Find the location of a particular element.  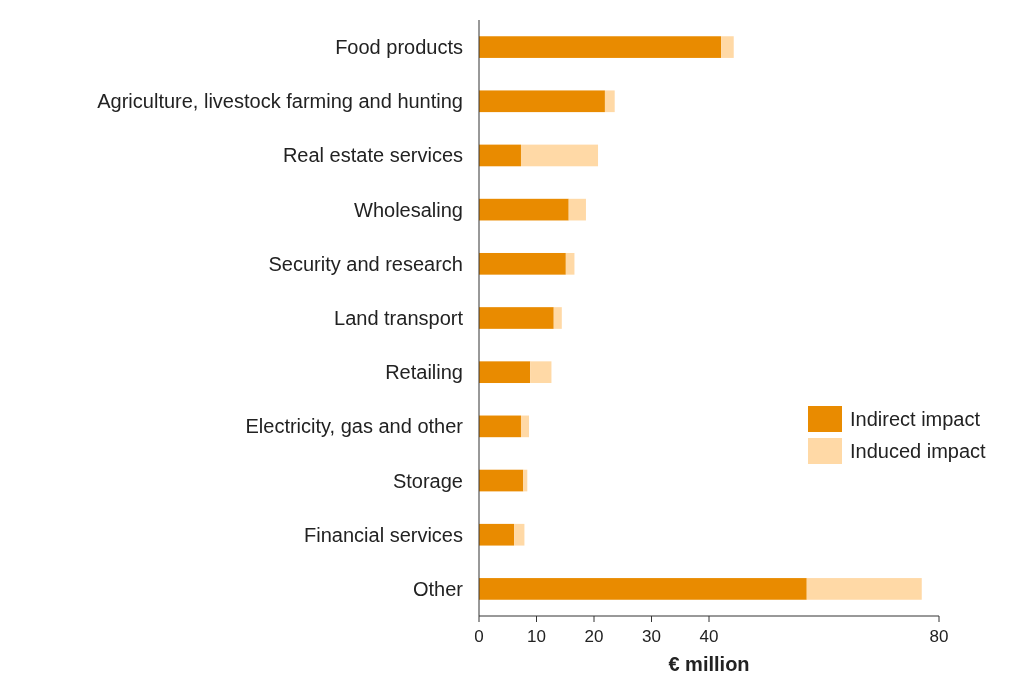

y-tick-label: Retailing is located at coordinates (424, 372).